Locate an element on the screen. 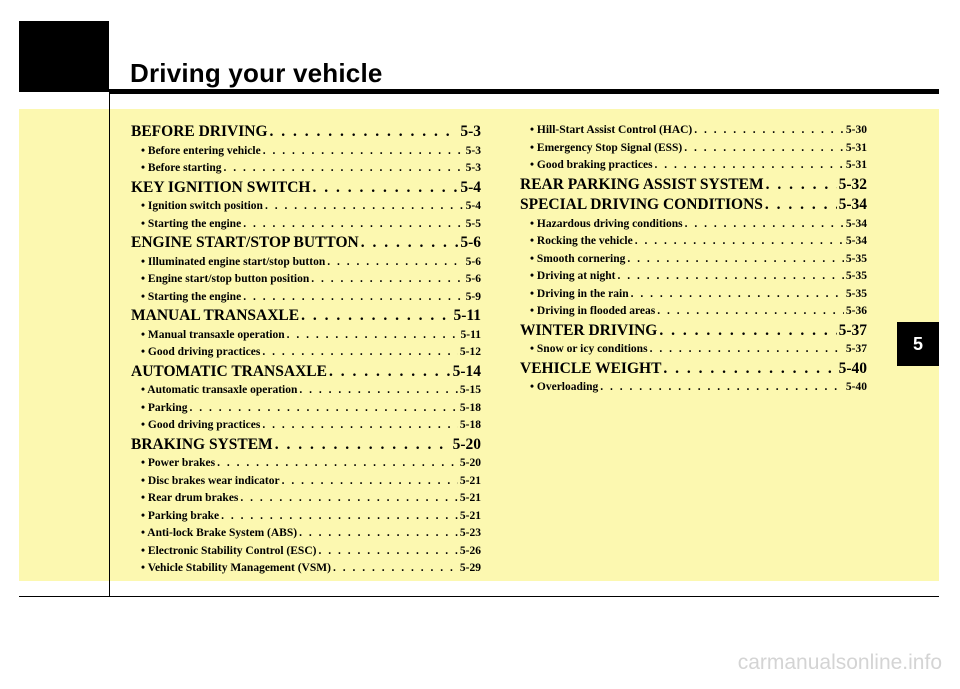  margin-divider is located at coordinates (109, 344).